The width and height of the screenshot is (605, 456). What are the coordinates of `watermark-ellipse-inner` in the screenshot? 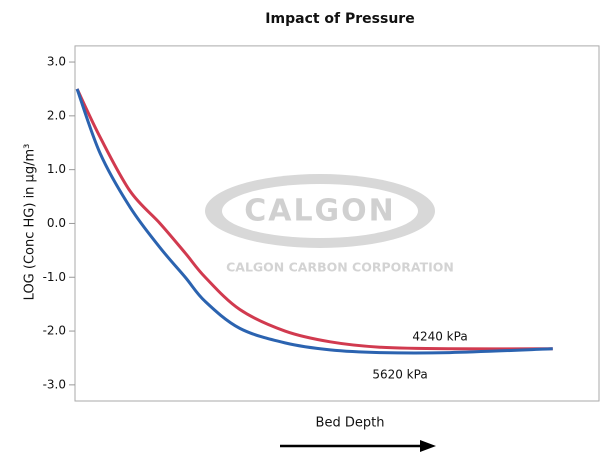 It's located at (320, 211).